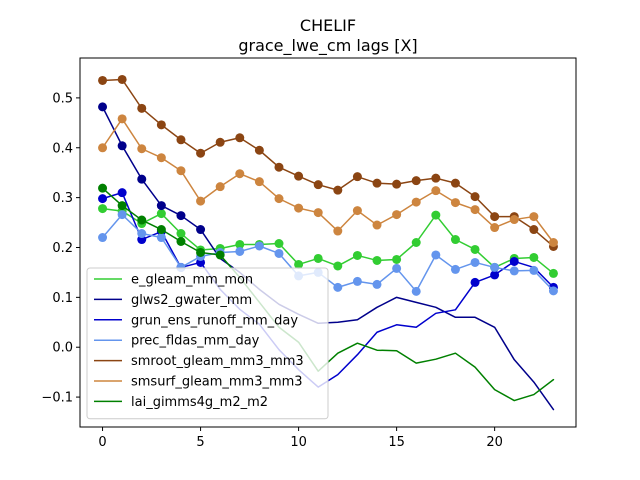 The image size is (640, 480). Describe the element at coordinates (62, 198) in the screenshot. I see `y-tick-label: 0.3` at that location.